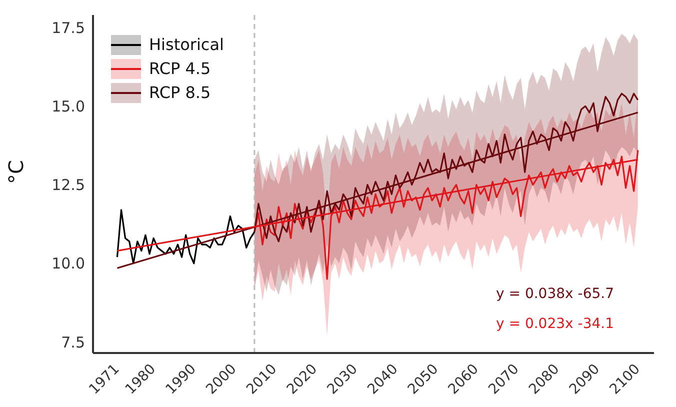 The height and width of the screenshot is (407, 676). What do you see at coordinates (180, 93) in the screenshot?
I see `legend-label: RCP 8.5` at bounding box center [180, 93].